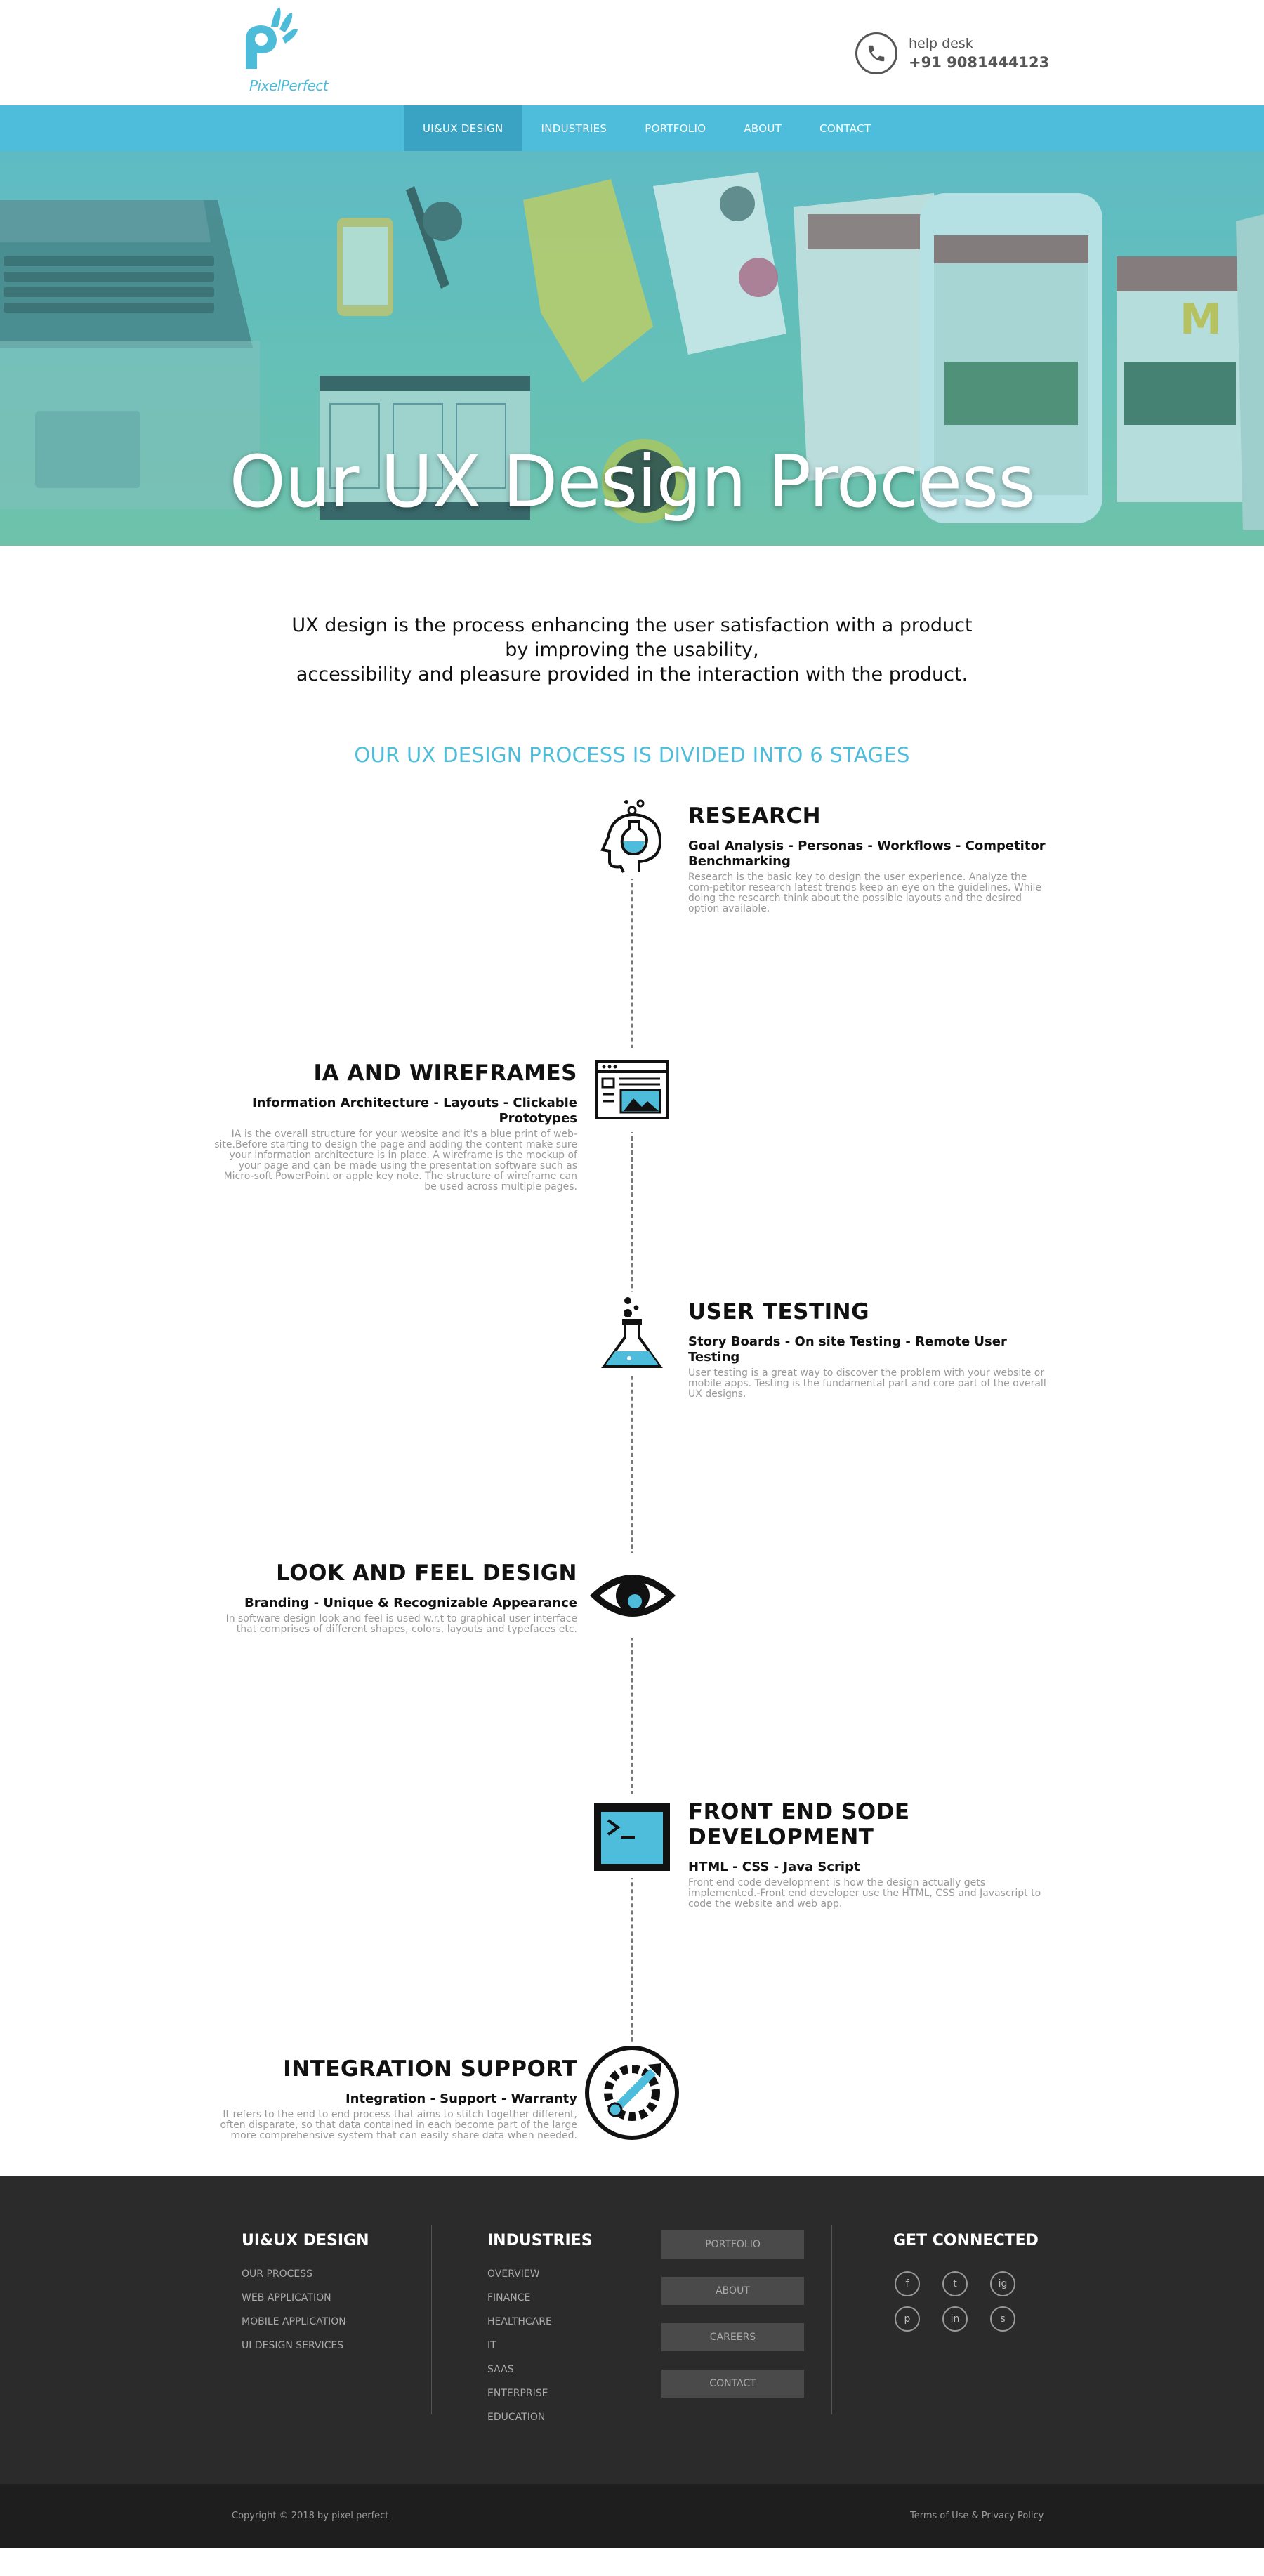  I want to click on instagram-icon: ig, so click(1002, 2283).